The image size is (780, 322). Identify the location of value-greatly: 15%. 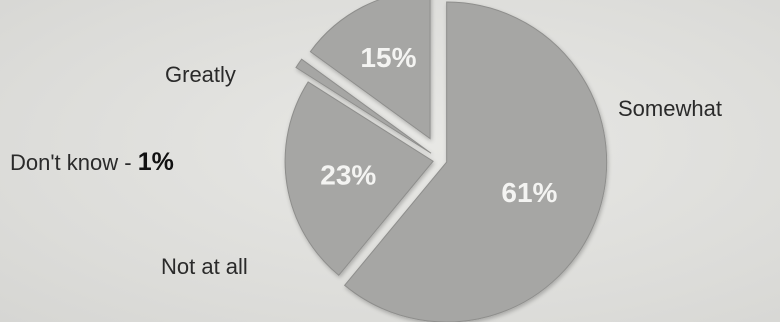
(388, 57).